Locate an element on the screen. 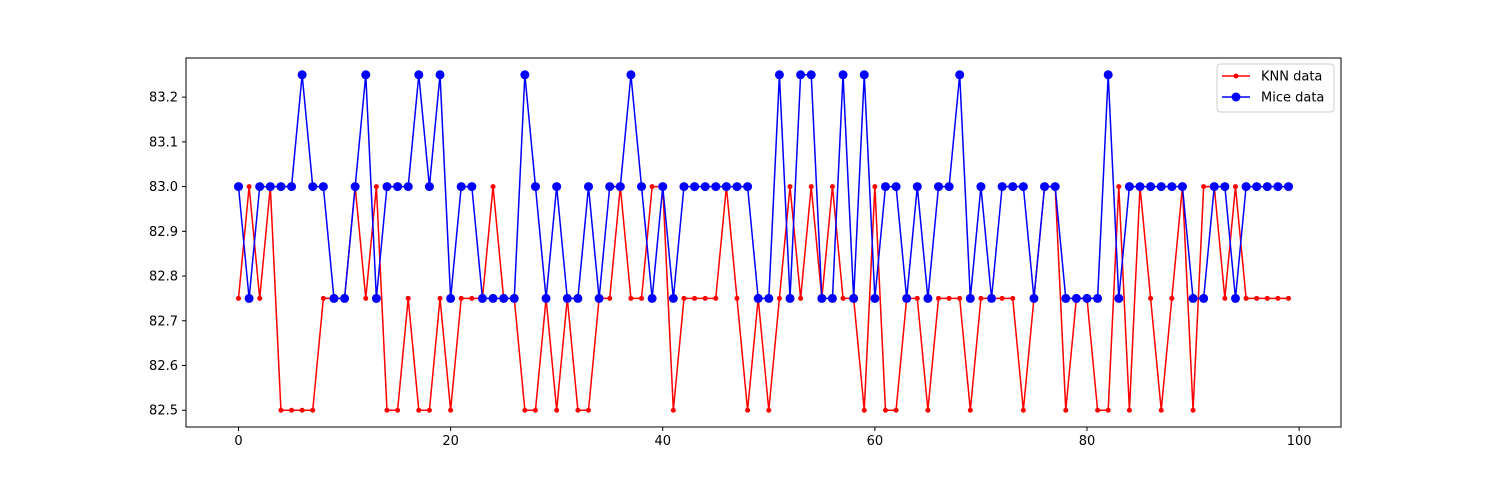  legend-entry-knn: KNN data is located at coordinates (1272, 77).